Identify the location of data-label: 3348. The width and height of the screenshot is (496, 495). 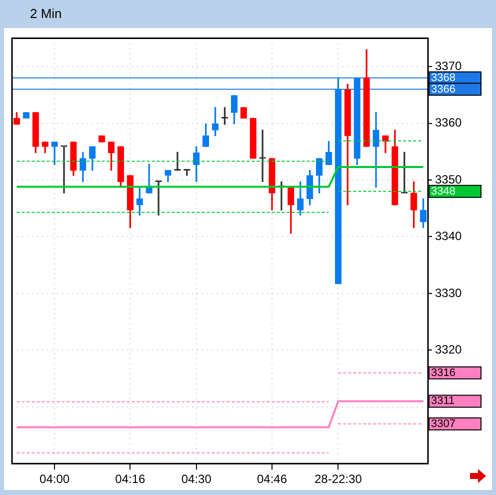
(443, 191).